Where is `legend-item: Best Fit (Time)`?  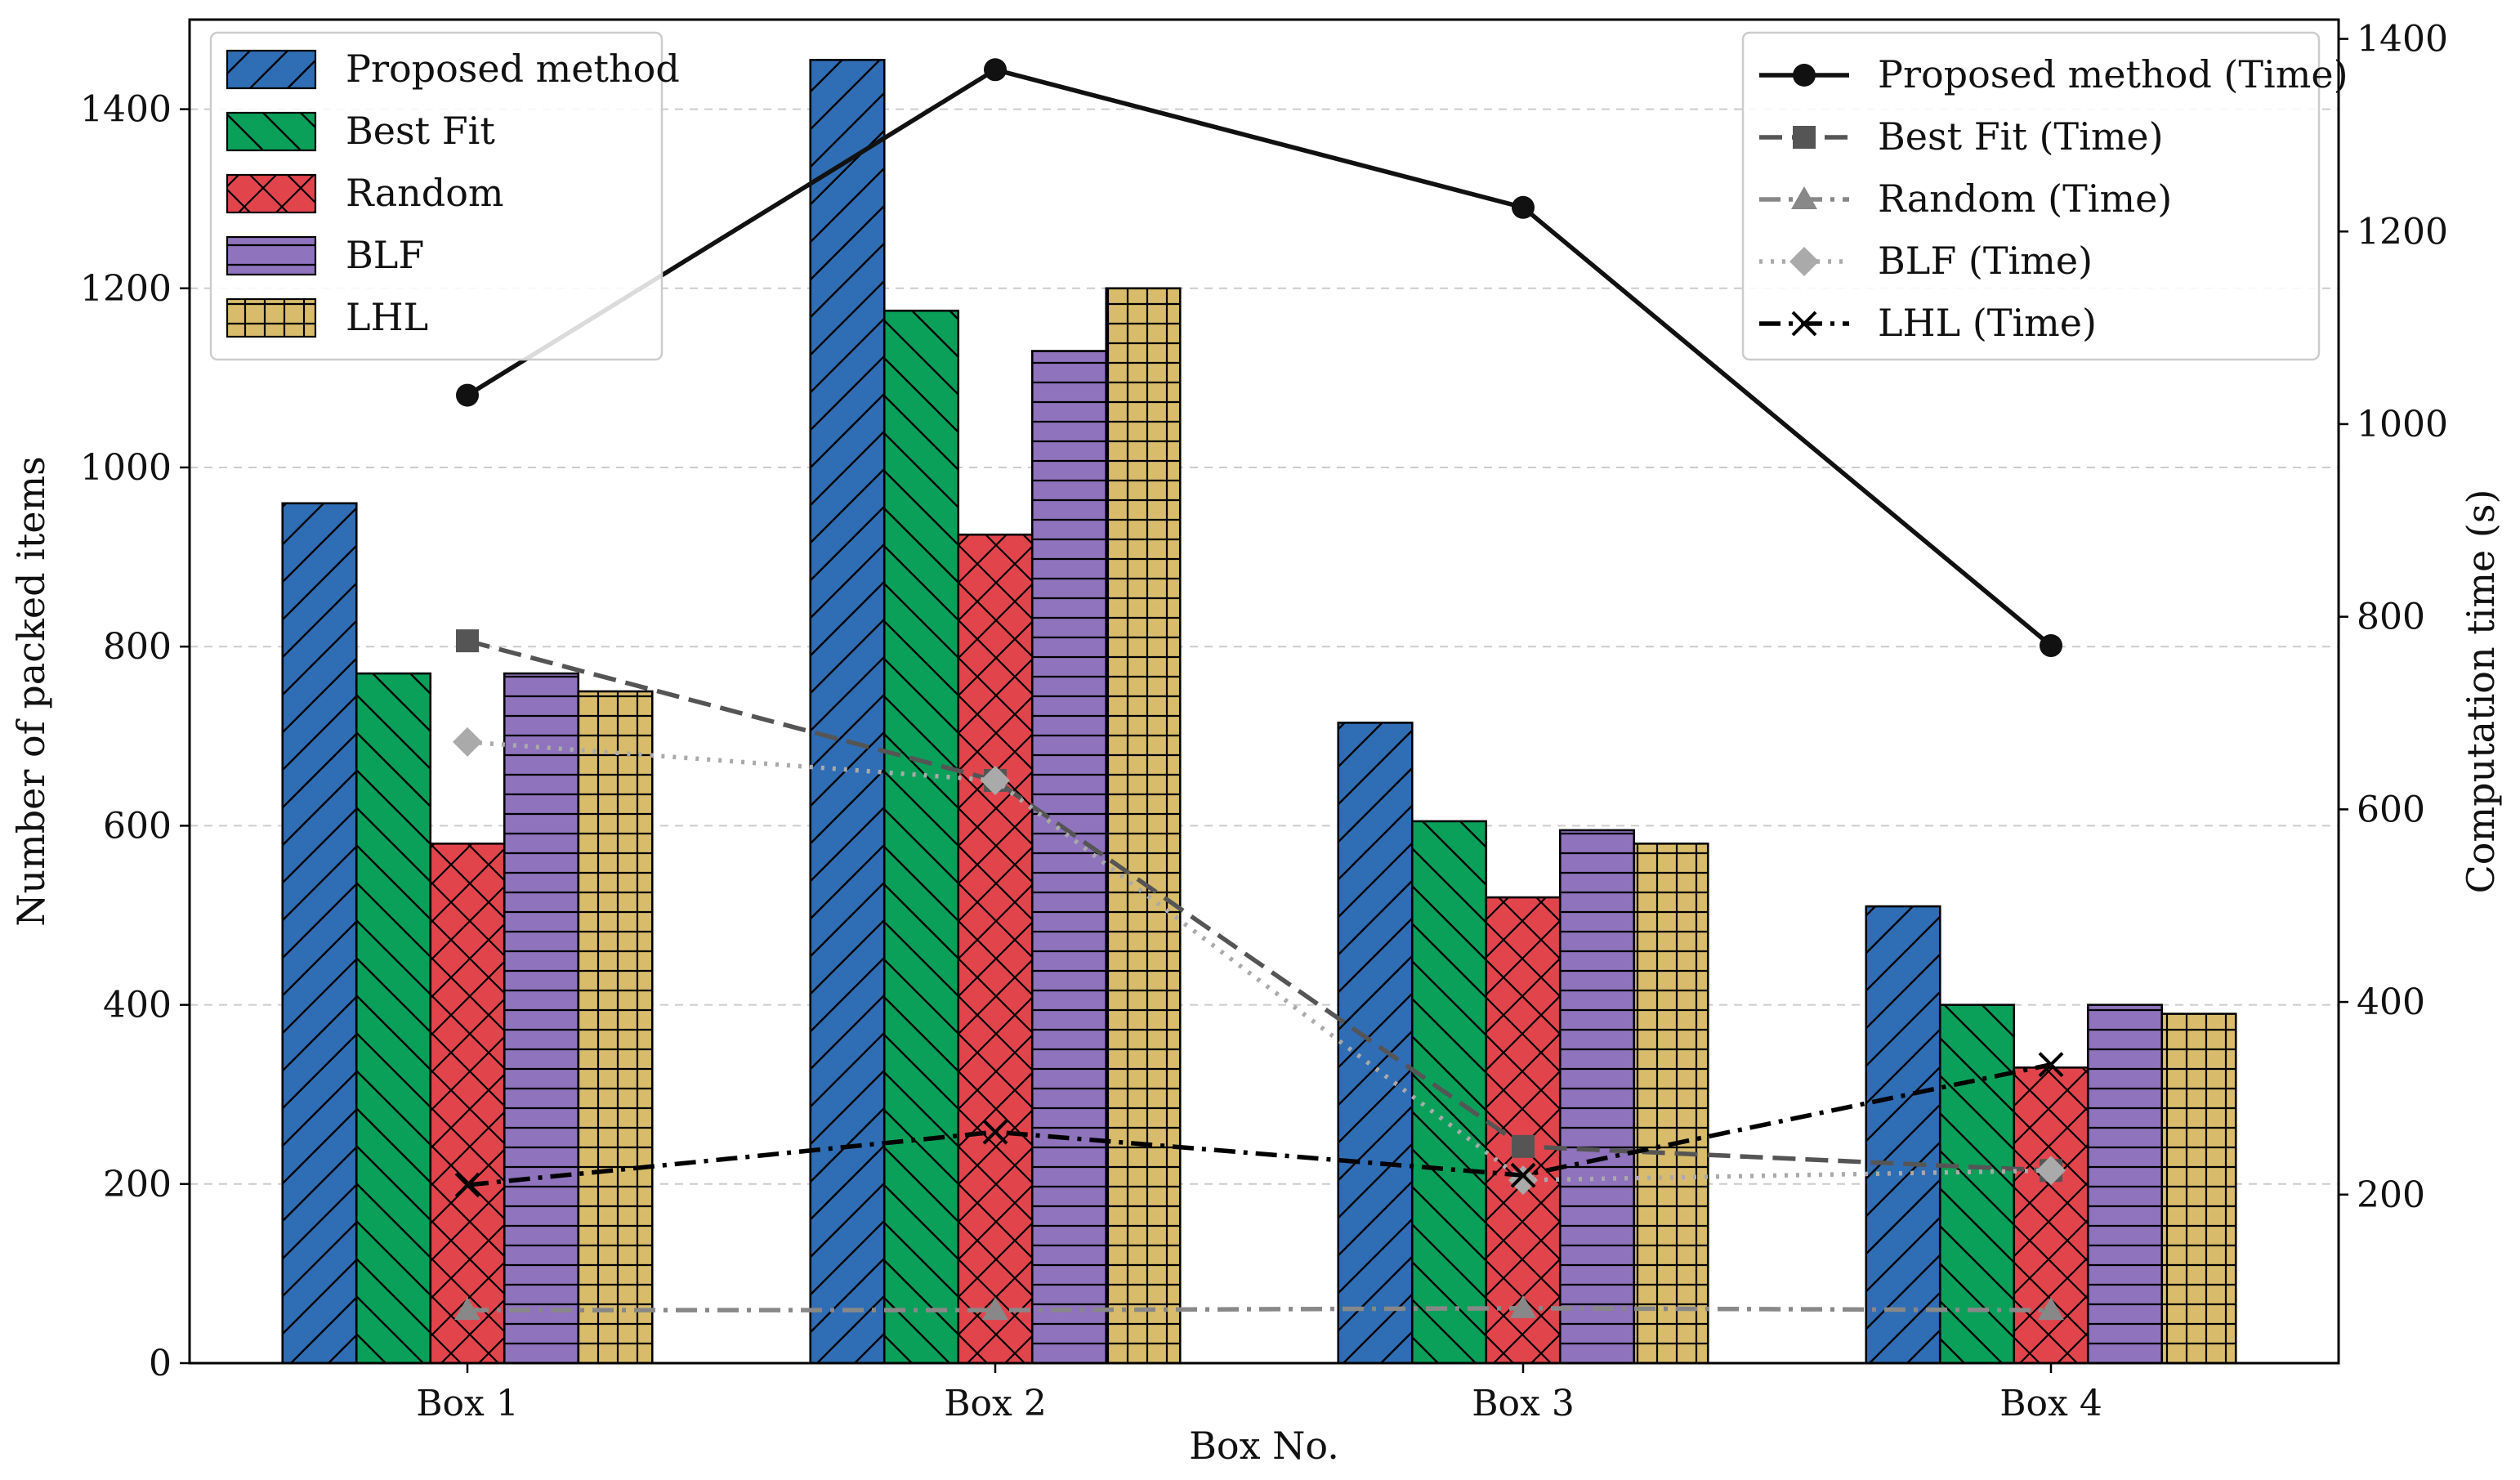 legend-item: Best Fit (Time) is located at coordinates (1961, 136).